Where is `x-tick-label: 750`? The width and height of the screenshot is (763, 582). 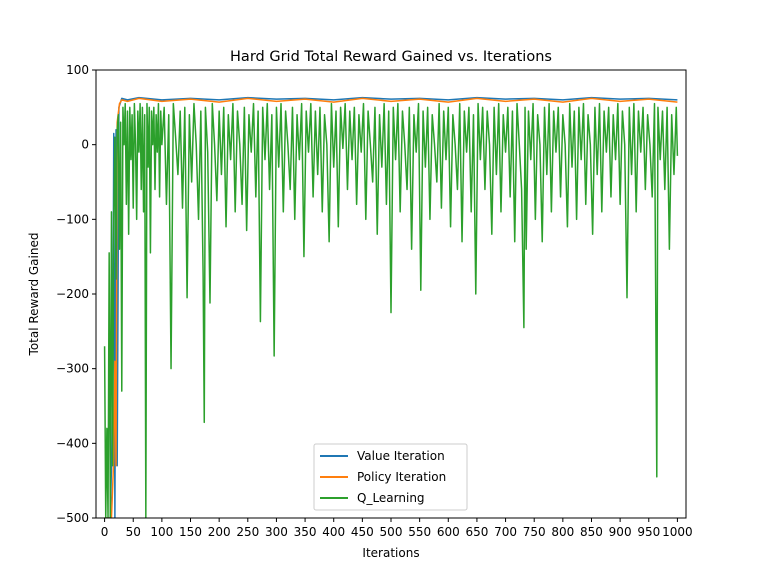
x-tick-label: 750 is located at coordinates (534, 532).